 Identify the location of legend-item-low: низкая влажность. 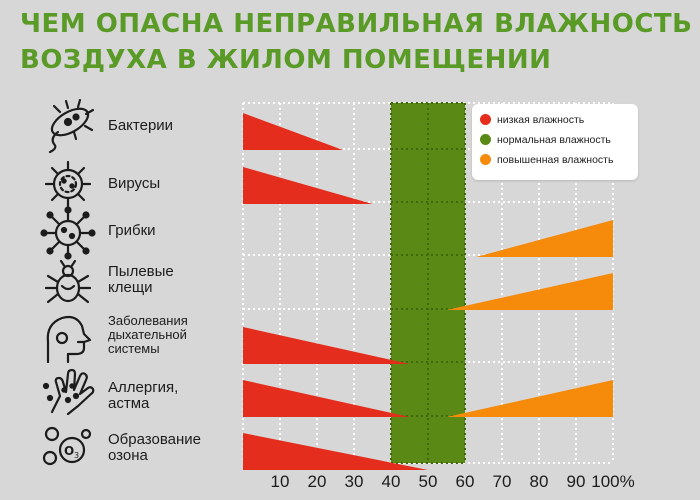
(532, 122).